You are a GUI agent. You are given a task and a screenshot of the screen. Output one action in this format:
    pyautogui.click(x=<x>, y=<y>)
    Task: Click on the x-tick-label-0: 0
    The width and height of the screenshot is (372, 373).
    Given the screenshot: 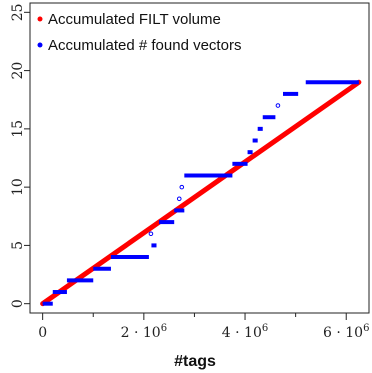 What is the action you would take?
    pyautogui.click(x=42, y=333)
    